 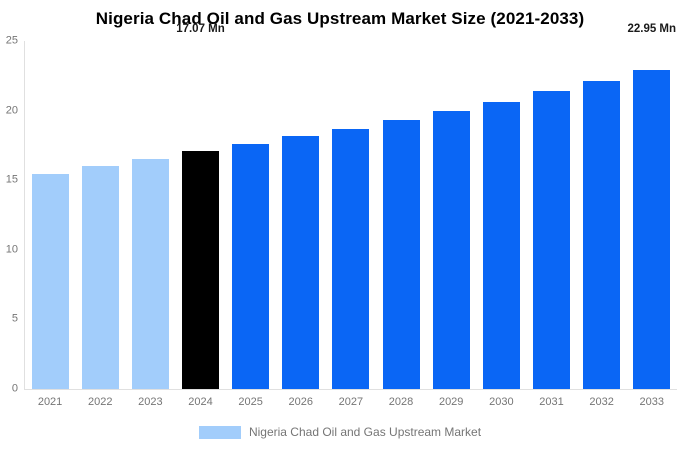 What do you see at coordinates (14, 388) in the screenshot?
I see `y-axis-tick-label: 0` at bounding box center [14, 388].